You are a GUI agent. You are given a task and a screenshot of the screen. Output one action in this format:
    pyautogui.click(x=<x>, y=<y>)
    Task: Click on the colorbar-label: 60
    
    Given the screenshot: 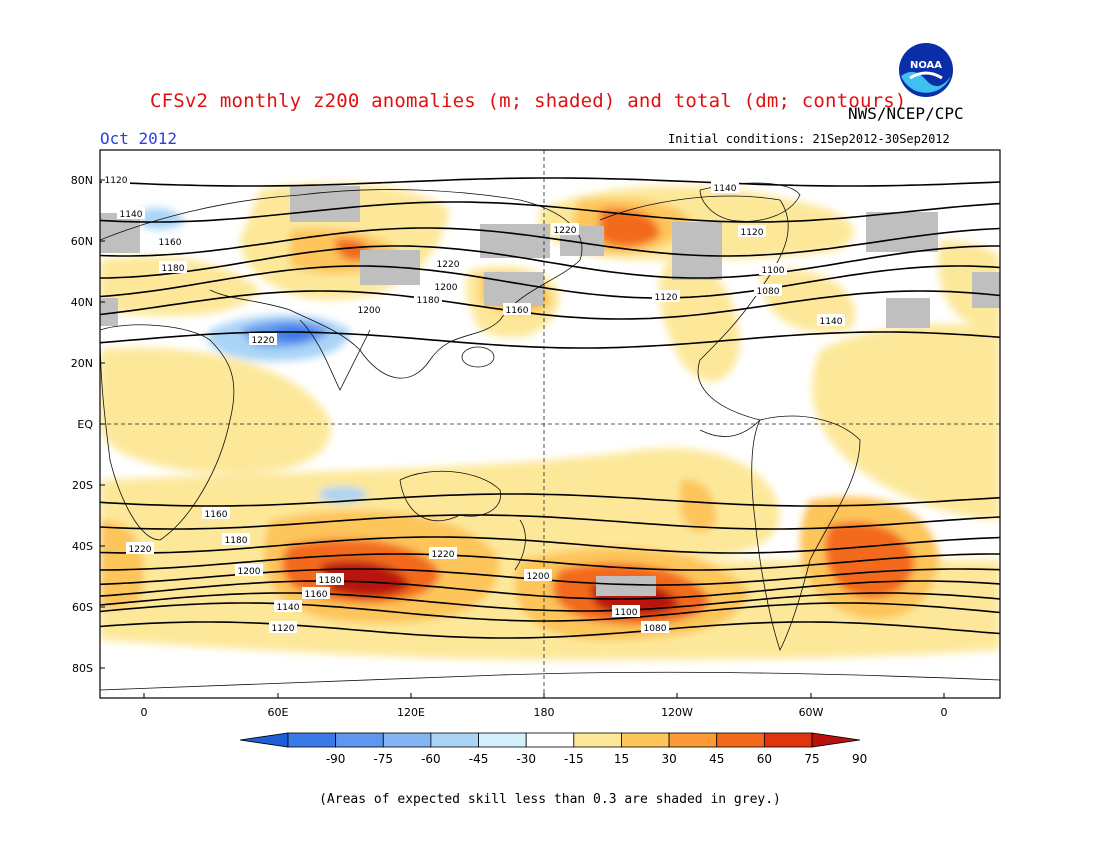 What is the action you would take?
    pyautogui.click(x=764, y=759)
    